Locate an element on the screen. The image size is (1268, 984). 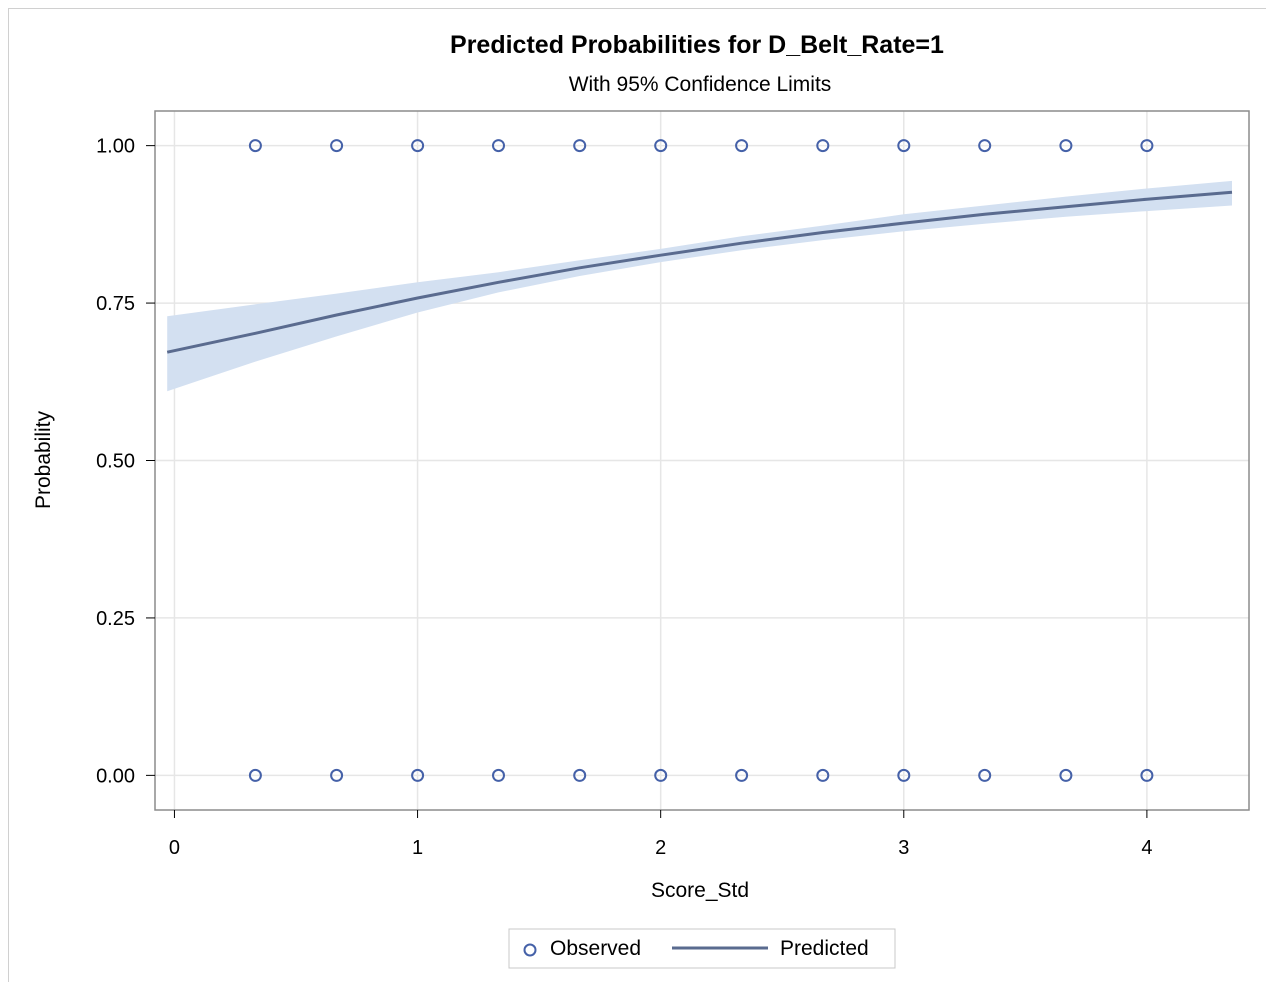
y-tick-label: 1.00 is located at coordinates (115, 147).